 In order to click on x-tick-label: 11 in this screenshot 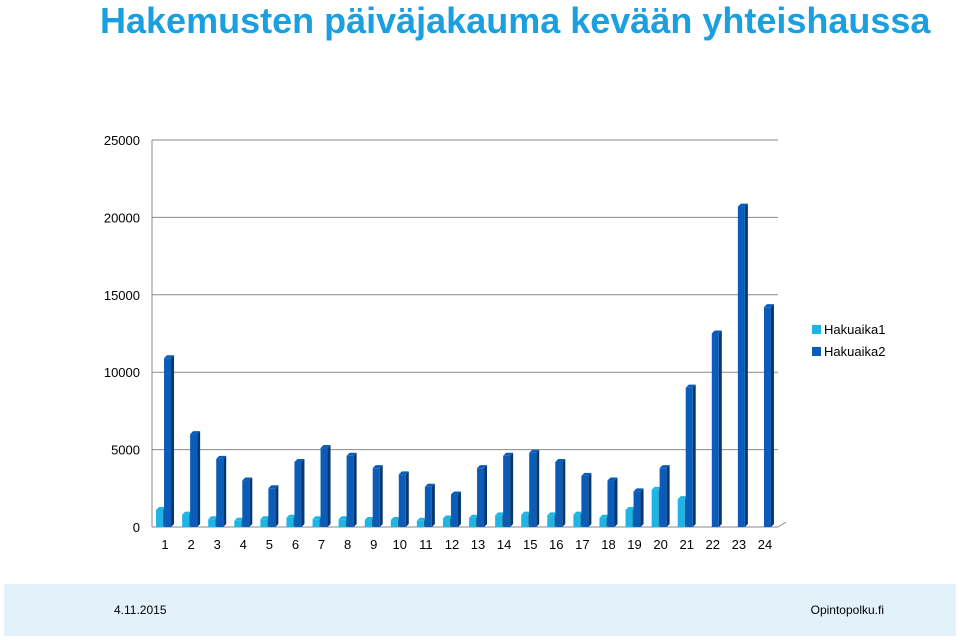, I will do `click(426, 544)`.